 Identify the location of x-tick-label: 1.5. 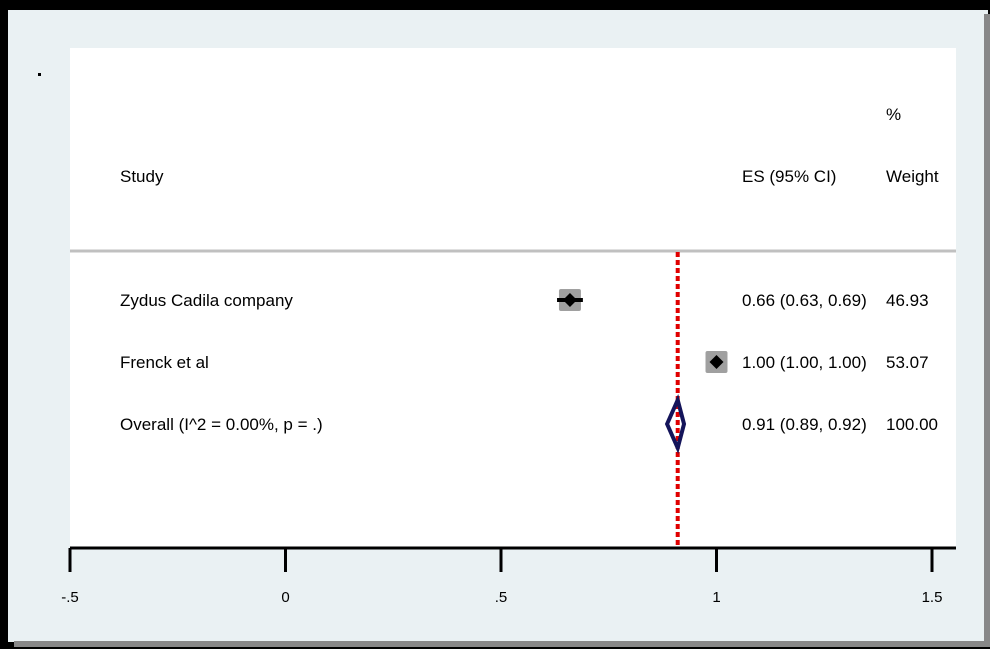
(932, 597).